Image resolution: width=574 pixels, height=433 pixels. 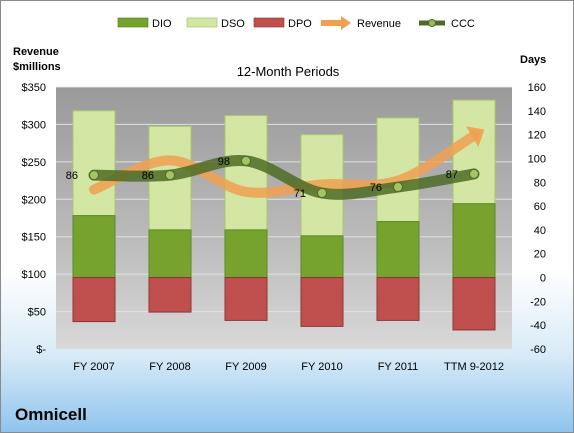 I want to click on left-axis-ticks: $- $50 $100 $150 $200 $250 $300 $350, so click(x=34, y=219).